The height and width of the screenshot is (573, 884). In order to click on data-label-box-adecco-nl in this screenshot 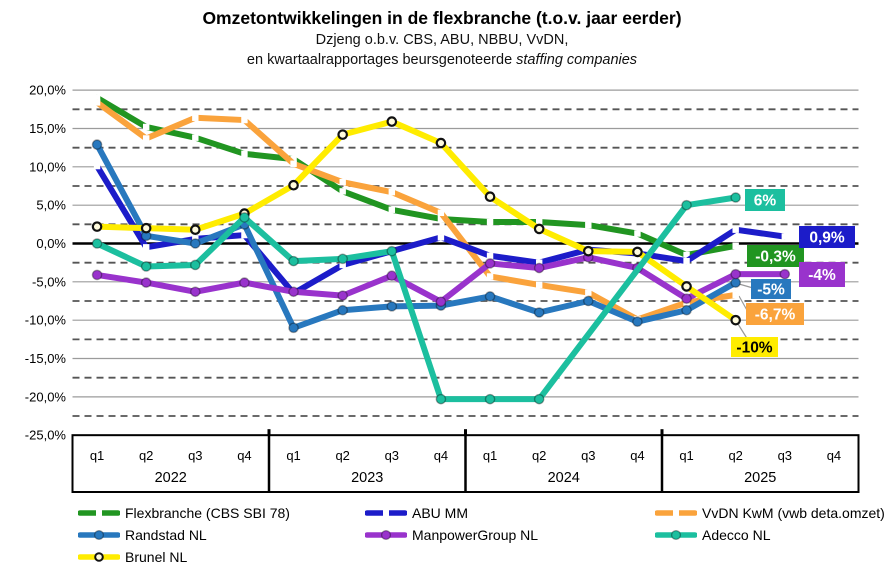, I will do `click(765, 200)`.